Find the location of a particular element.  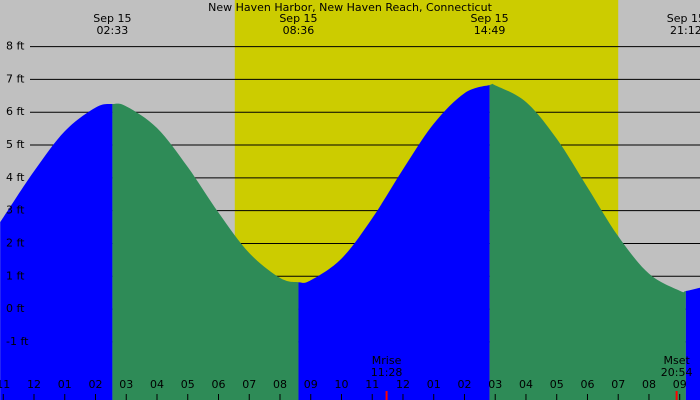

y-tick-label: 5 ft is located at coordinates (15, 144).